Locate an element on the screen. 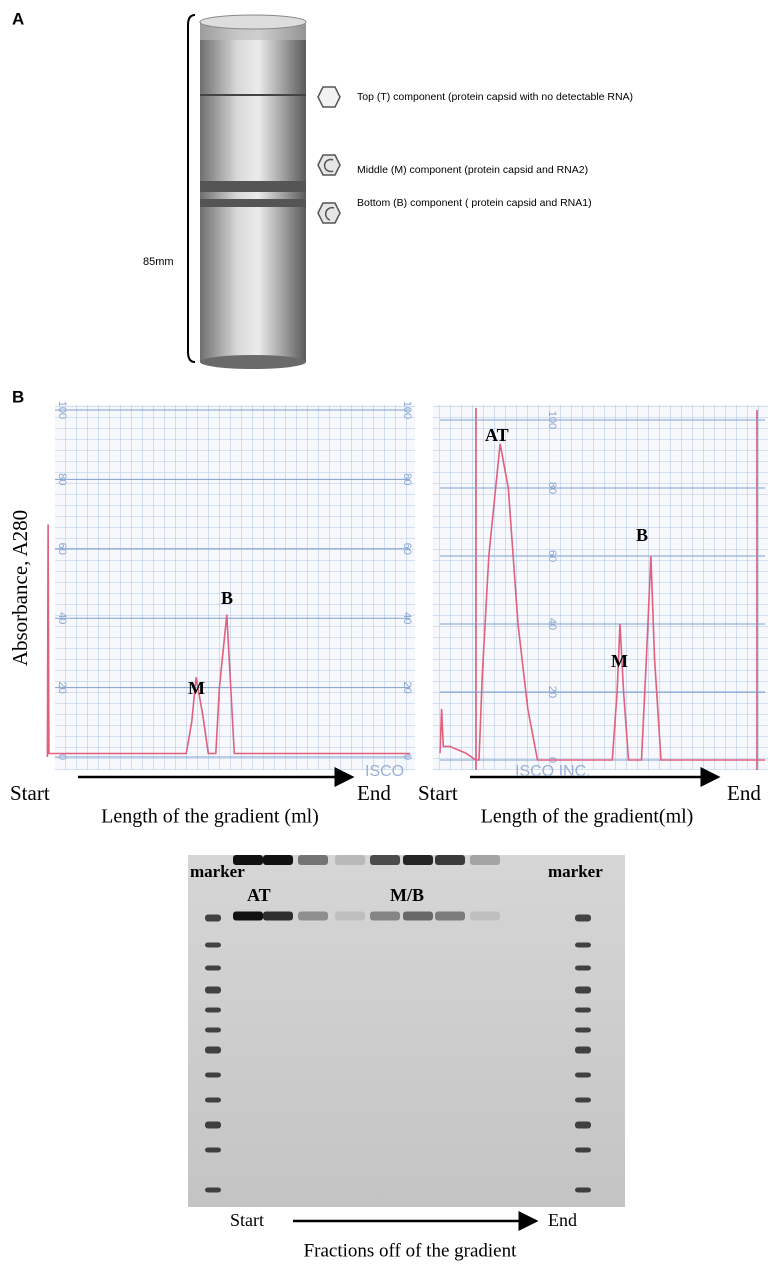 The width and height of the screenshot is (771, 1264). gel-bands is located at coordinates (398, 1024).